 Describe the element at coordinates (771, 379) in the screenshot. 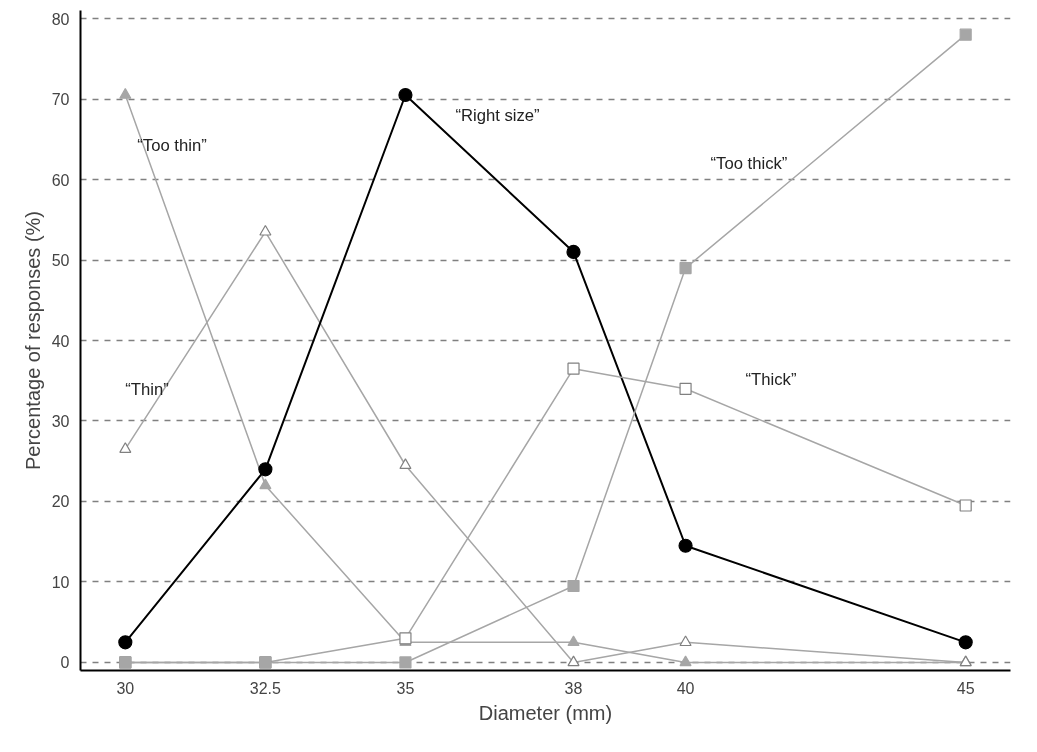

I see `series-label: “Thick”` at that location.